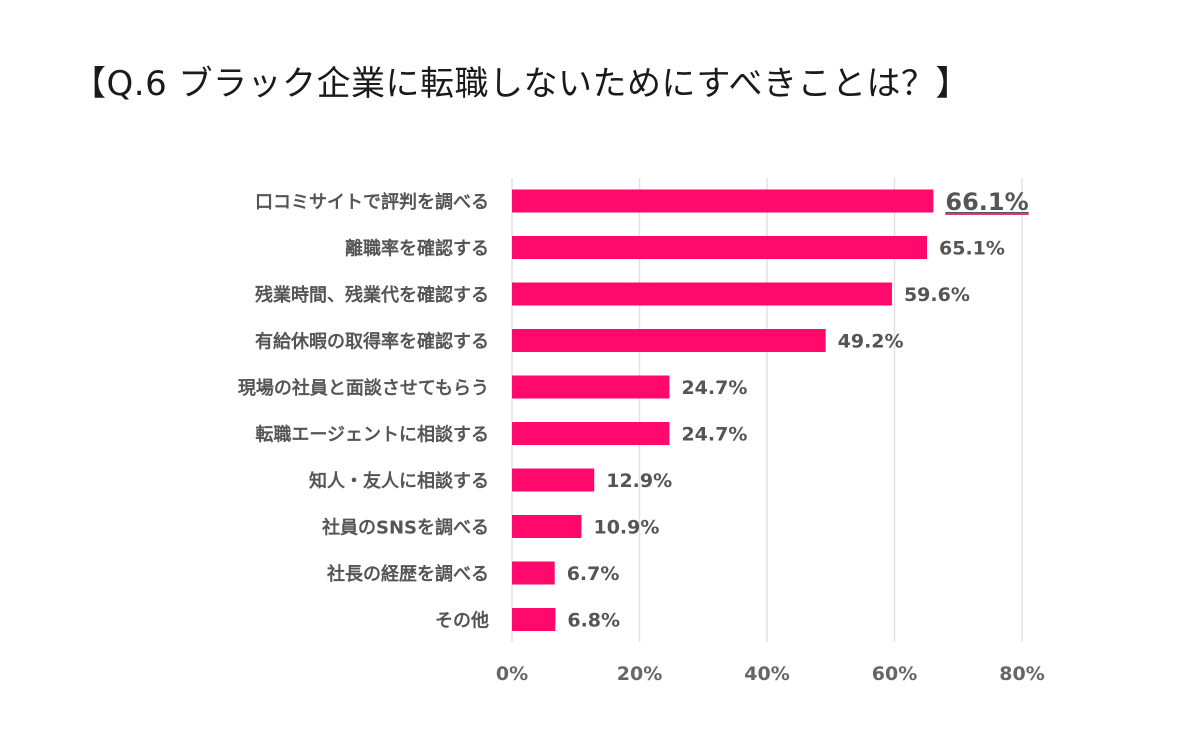  I want to click on category-label-5: 現場の社員と面談させてもらう, so click(363, 388).